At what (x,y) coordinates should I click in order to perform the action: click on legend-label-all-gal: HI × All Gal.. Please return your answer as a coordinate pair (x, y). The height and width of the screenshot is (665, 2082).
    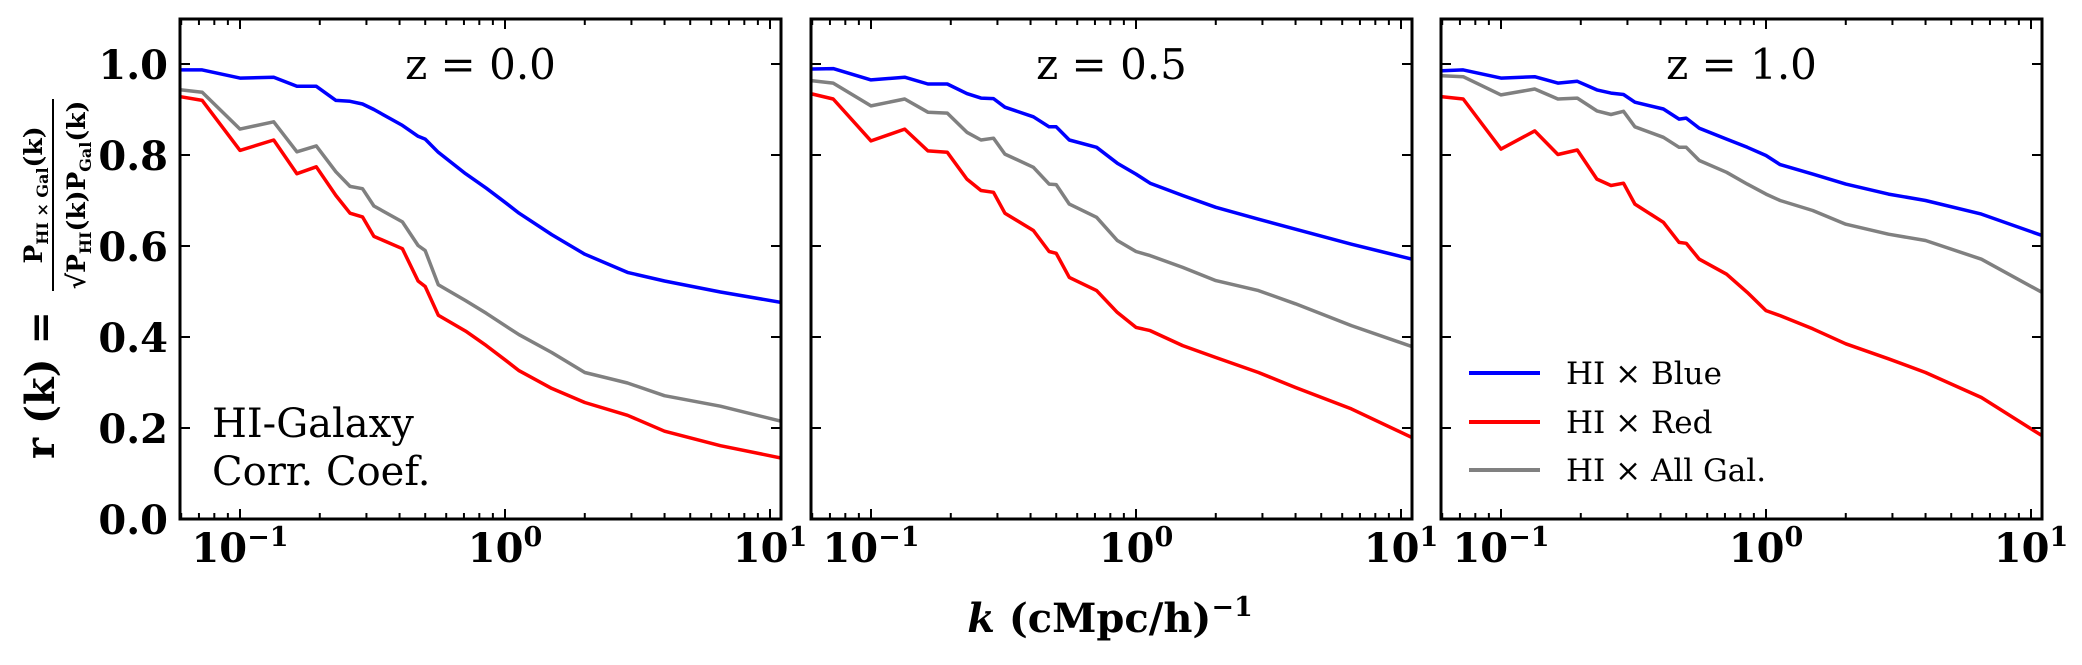
    Looking at the image, I should click on (1666, 471).